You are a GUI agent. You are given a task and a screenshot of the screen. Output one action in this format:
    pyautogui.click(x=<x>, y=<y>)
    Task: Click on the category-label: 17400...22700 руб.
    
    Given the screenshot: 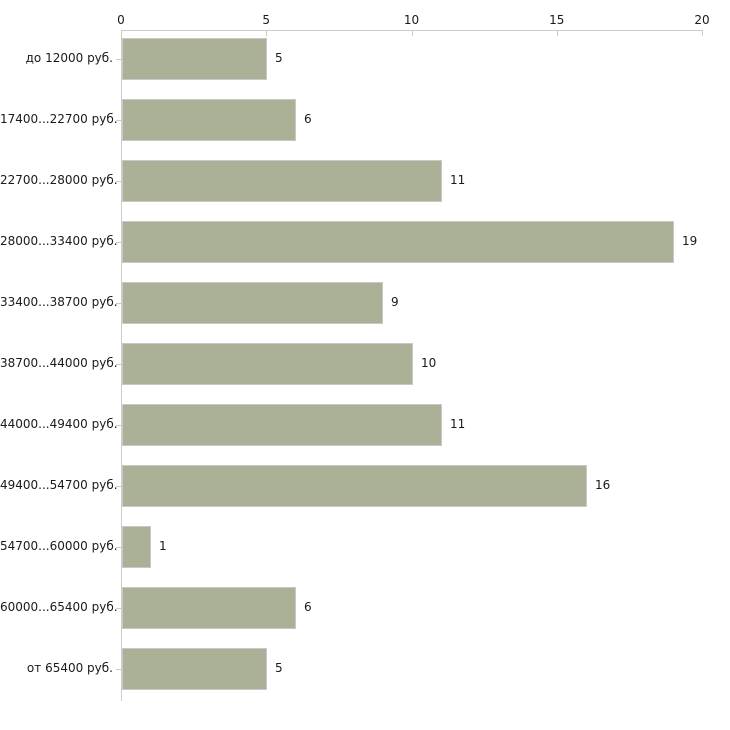 What is the action you would take?
    pyautogui.click(x=59, y=119)
    